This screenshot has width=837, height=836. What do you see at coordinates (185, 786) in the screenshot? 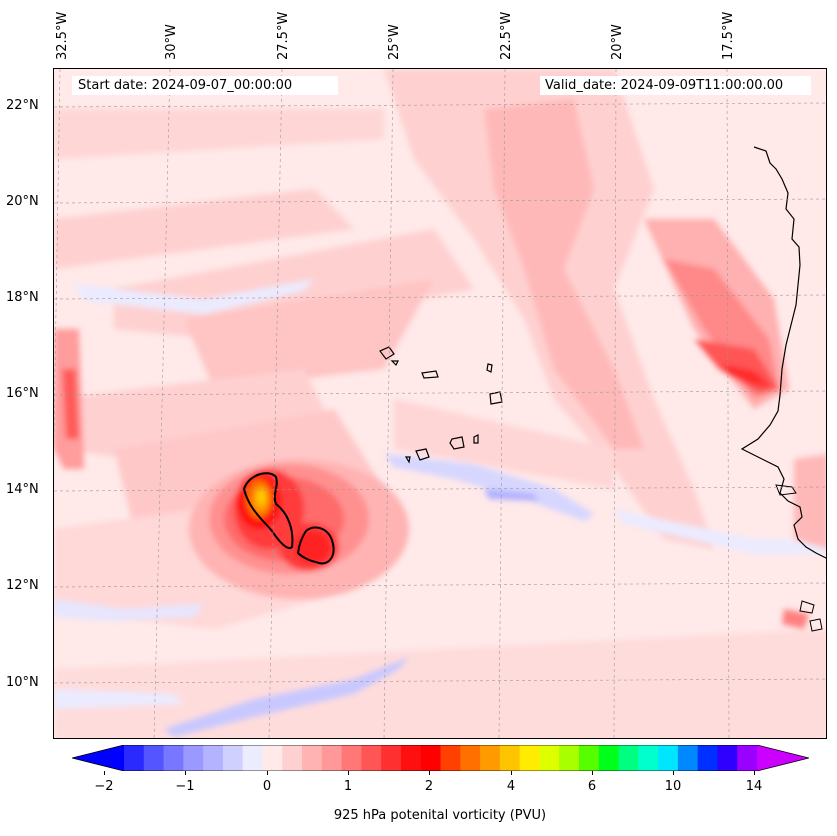
I see `colorbar-tick-label: −1` at bounding box center [185, 786].